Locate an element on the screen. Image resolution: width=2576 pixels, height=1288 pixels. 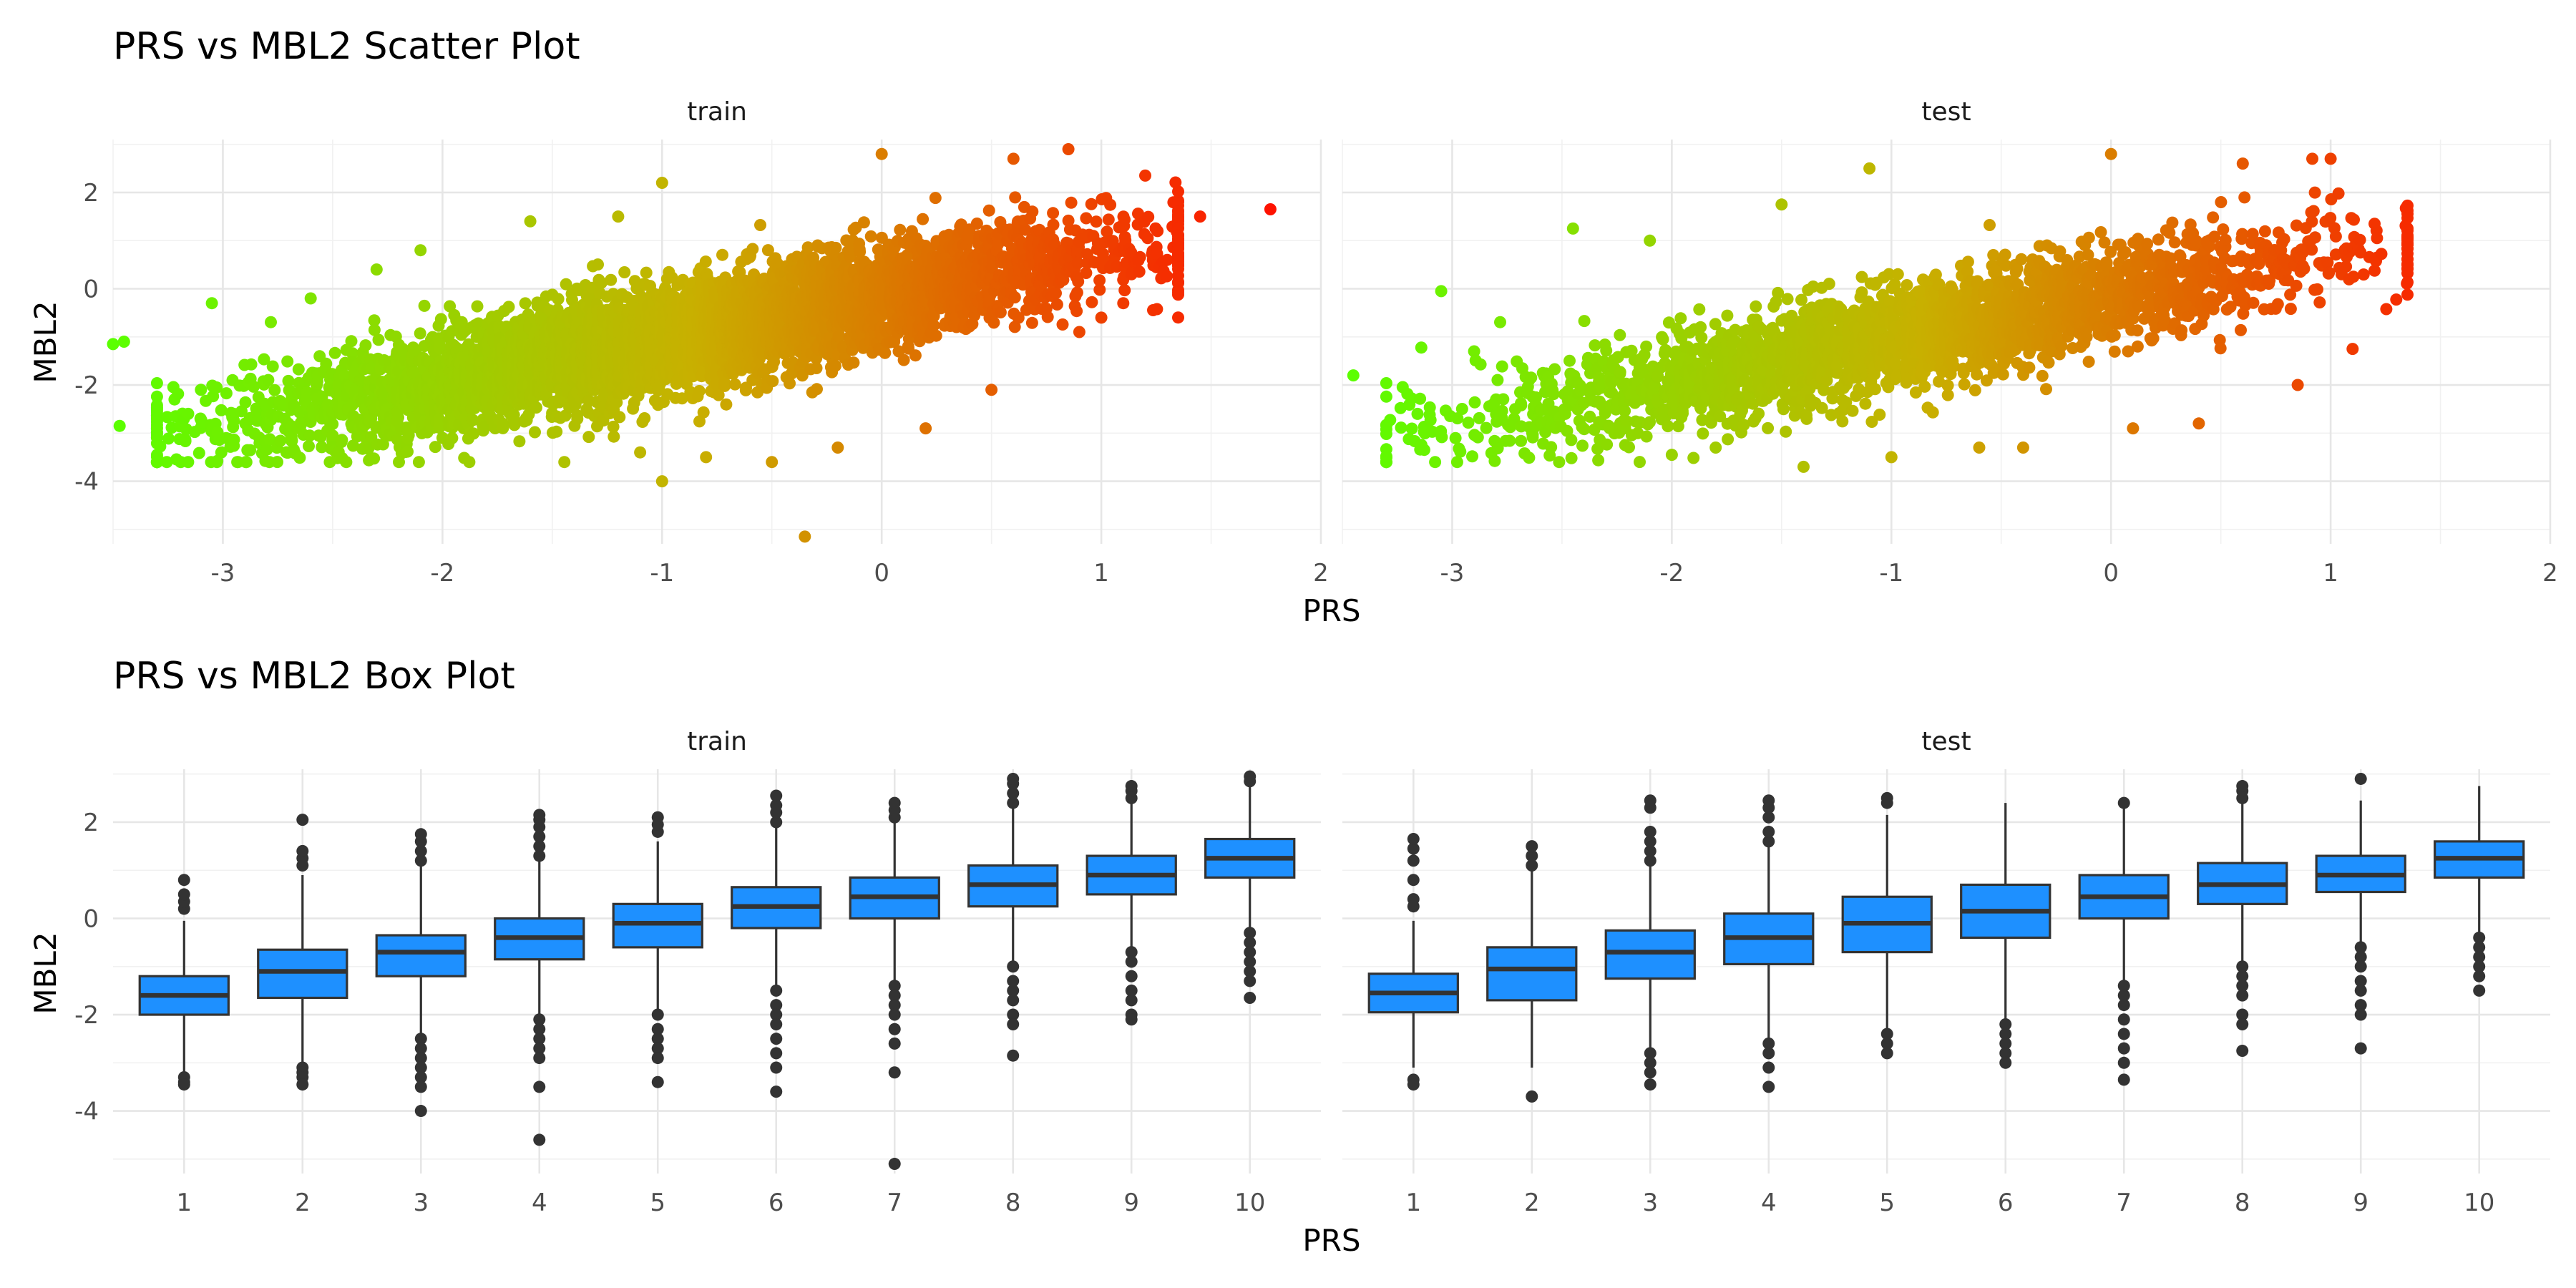
scatter-title: PRS vs MBL2 Scatter Plot is located at coordinates (346, 46).